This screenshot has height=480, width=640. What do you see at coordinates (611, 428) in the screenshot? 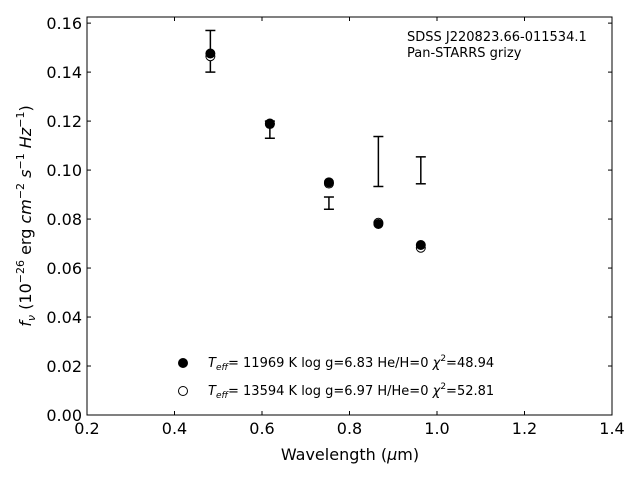
I see `x-tick-label: 1.4` at bounding box center [611, 428].